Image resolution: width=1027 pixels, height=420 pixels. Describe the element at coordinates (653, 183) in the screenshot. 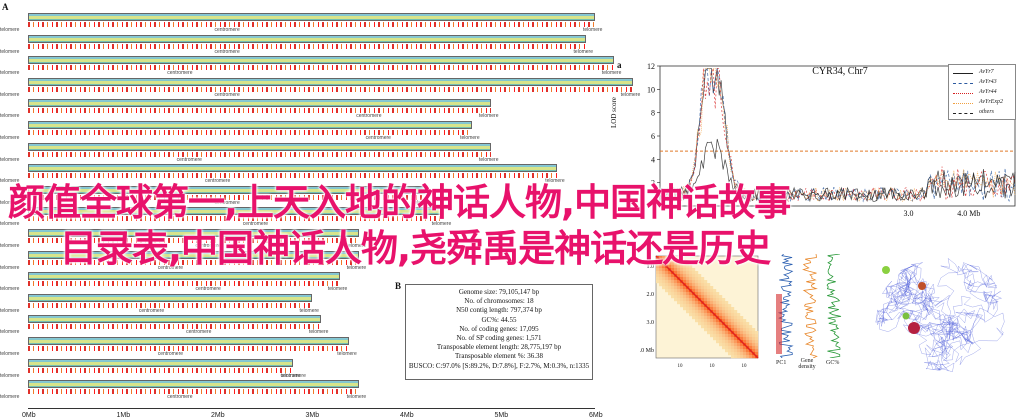

I see `y-tick-label: 2` at that location.